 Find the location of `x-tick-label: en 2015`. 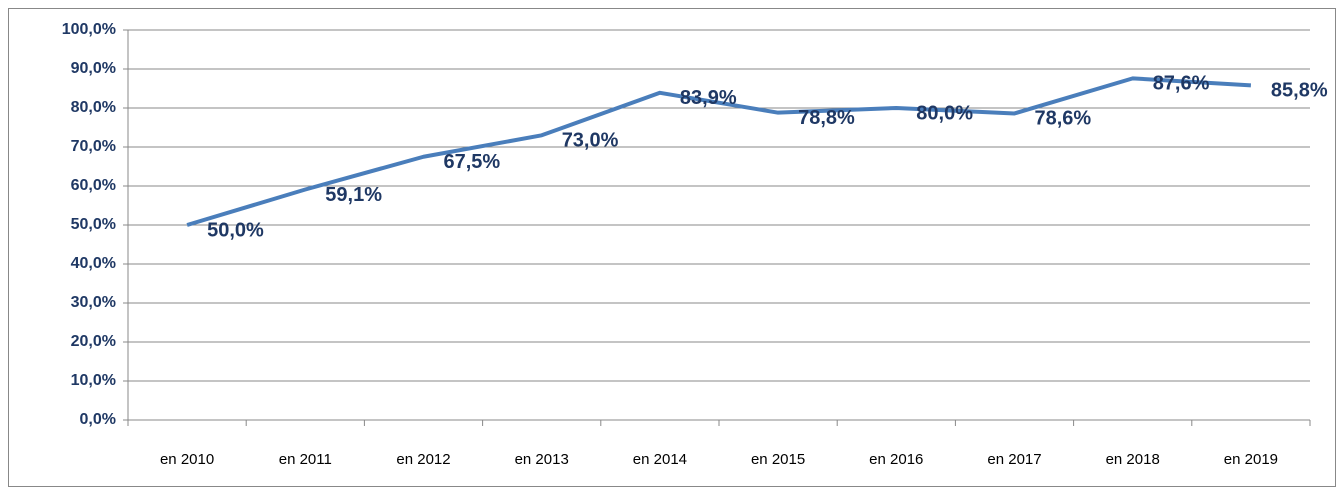

x-tick-label: en 2015 is located at coordinates (778, 459).